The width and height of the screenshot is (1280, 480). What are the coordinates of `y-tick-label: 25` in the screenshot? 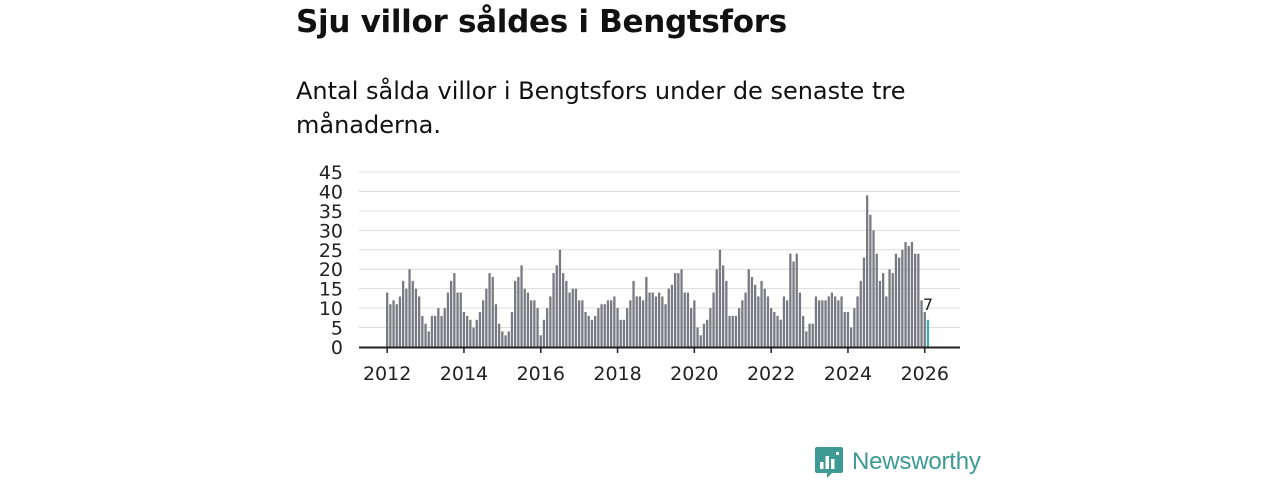 It's located at (331, 251).